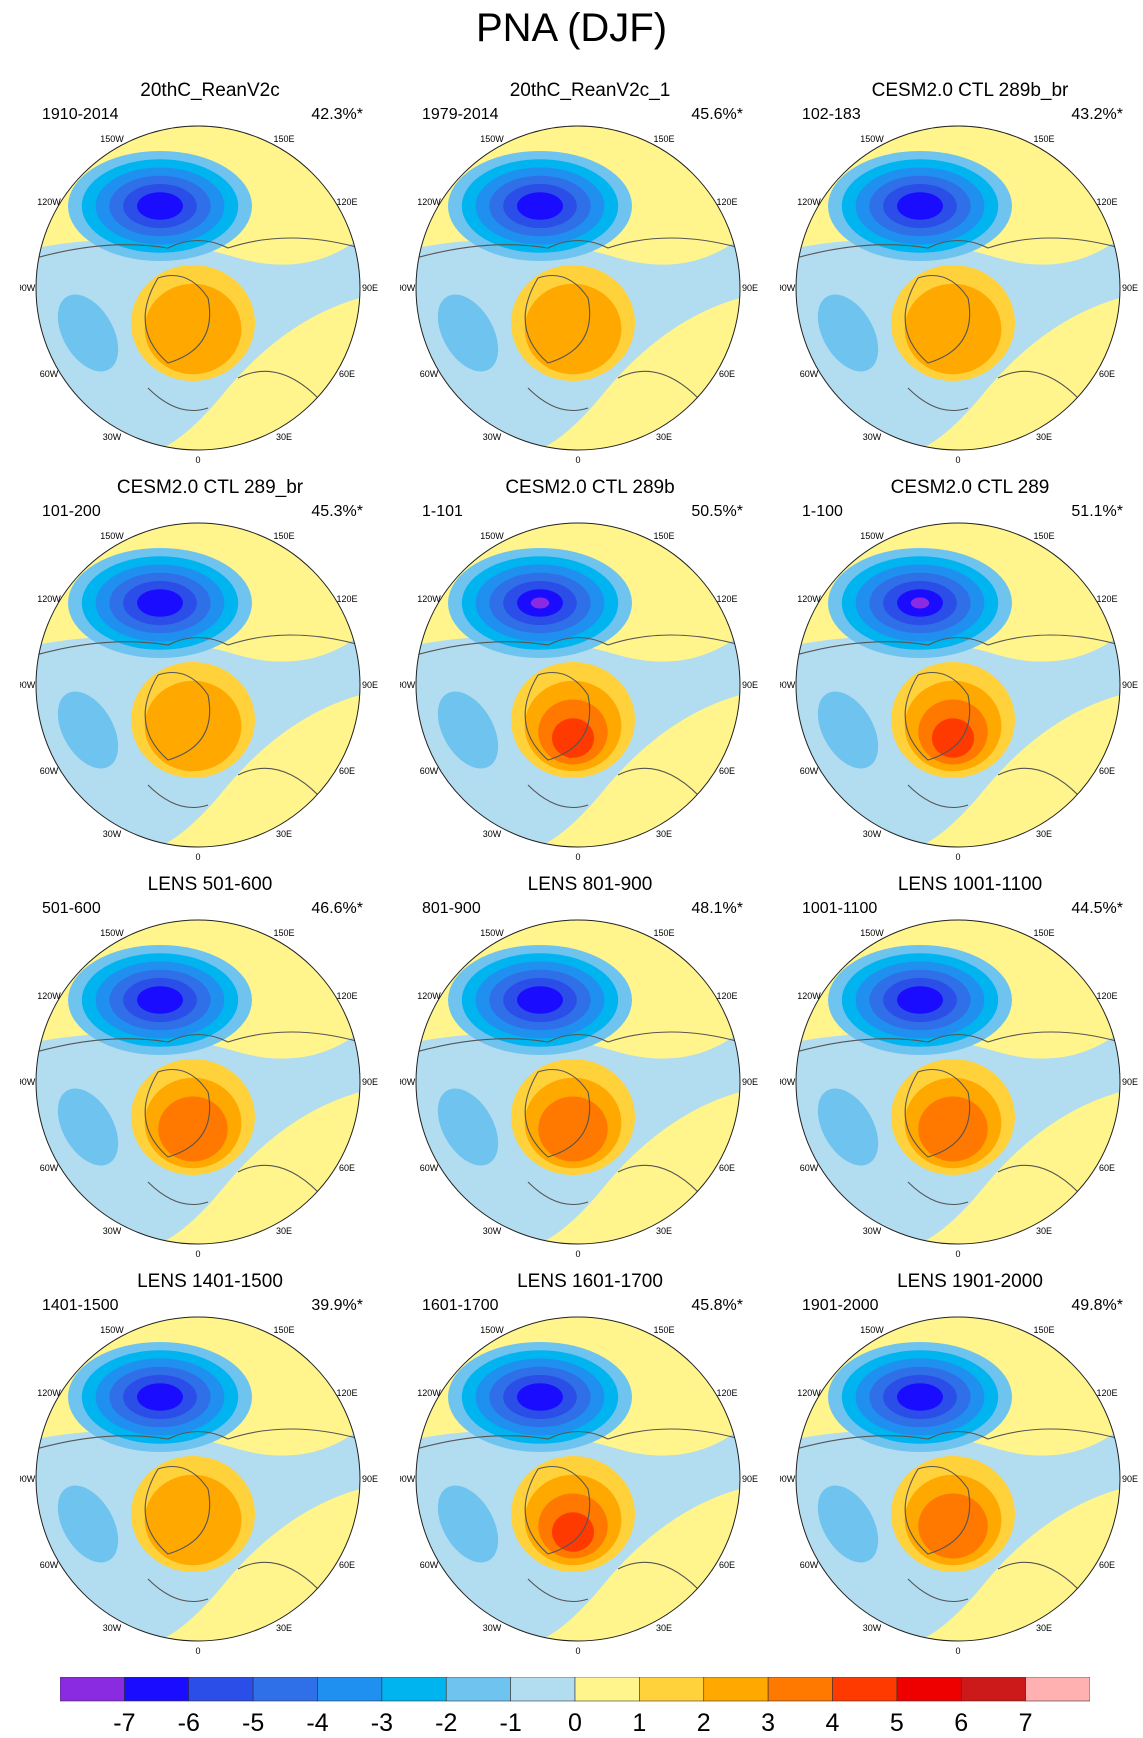  I want to click on panel-variance-percent: 50.5%*, so click(717, 511).